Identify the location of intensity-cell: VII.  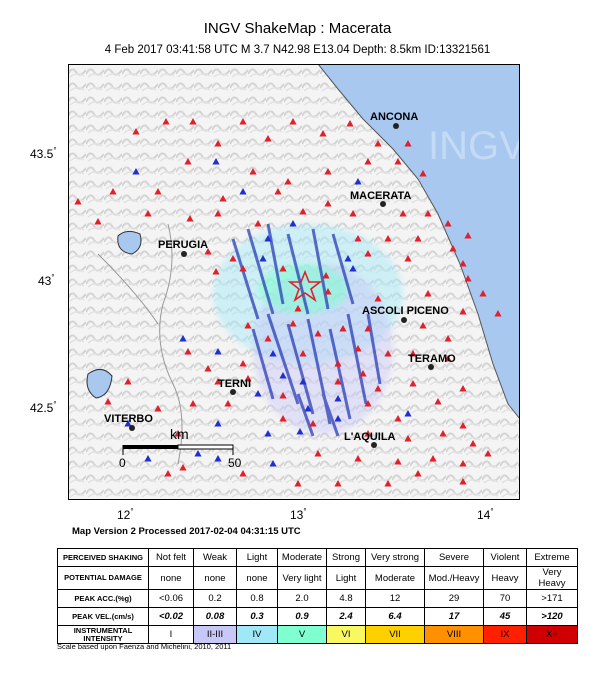
(395, 634).